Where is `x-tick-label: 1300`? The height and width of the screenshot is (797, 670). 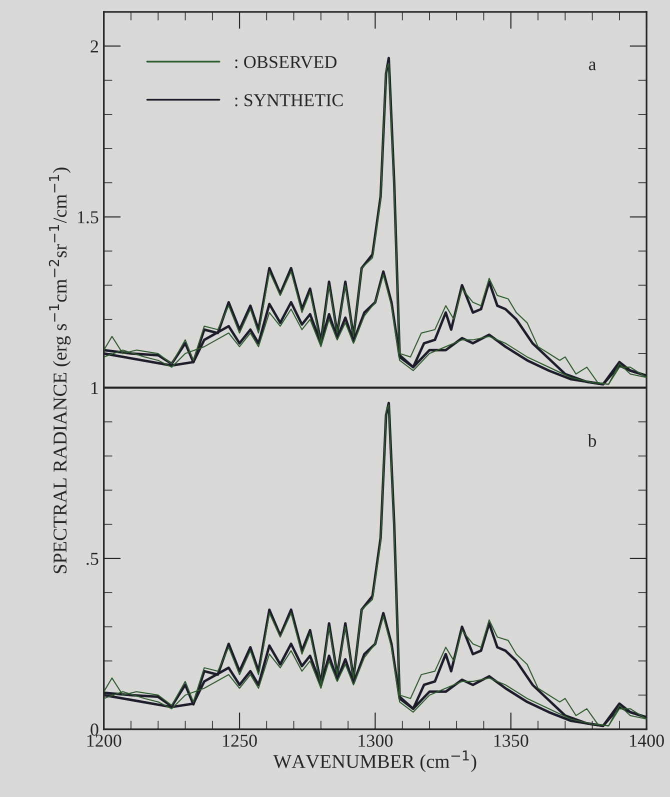
x-tick-label: 1300 is located at coordinates (375, 740).